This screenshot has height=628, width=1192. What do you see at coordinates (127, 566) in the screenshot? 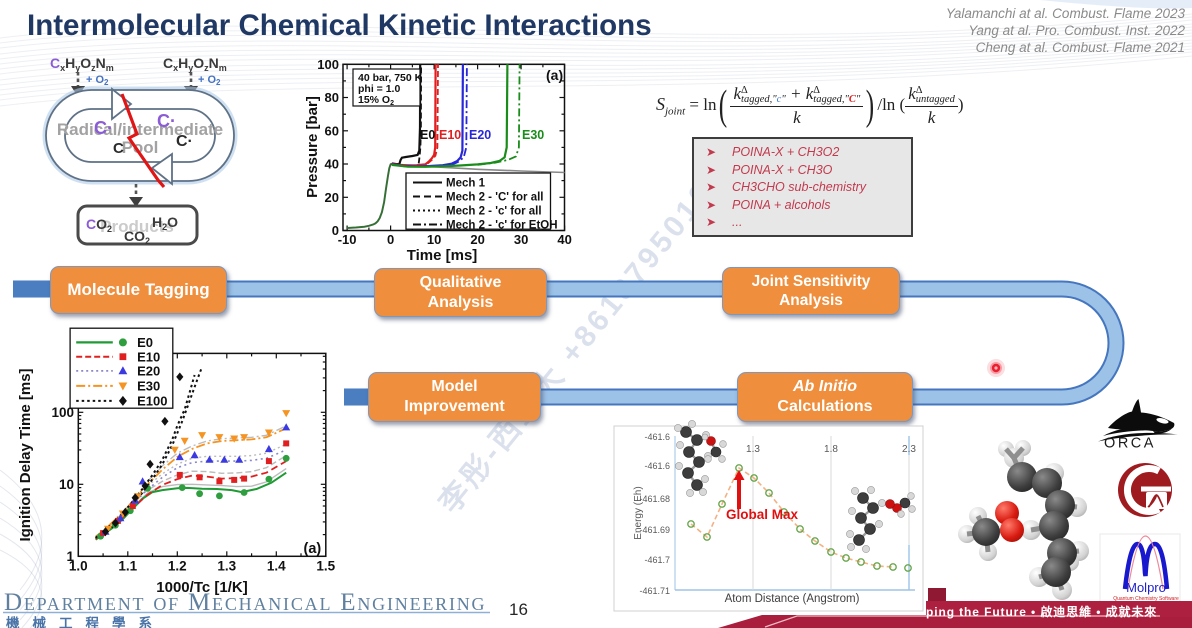
I see `svg-text: 1.1` at bounding box center [127, 566].